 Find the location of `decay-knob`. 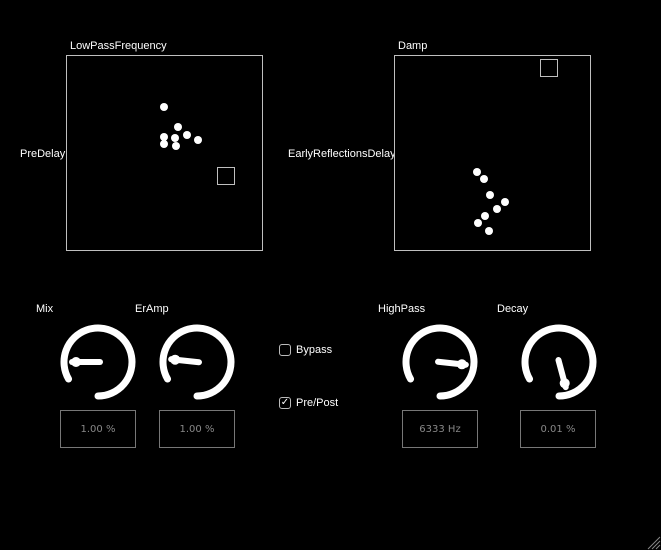

decay-knob is located at coordinates (559, 362).